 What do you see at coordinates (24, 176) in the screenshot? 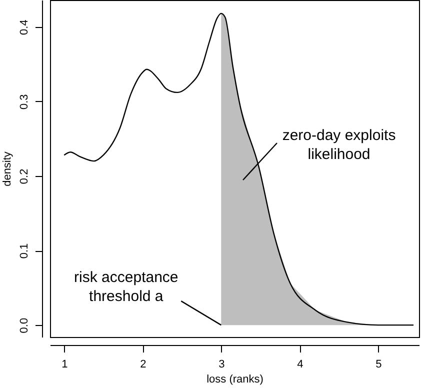
I see `y-tick-label: 0.2` at bounding box center [24, 176].